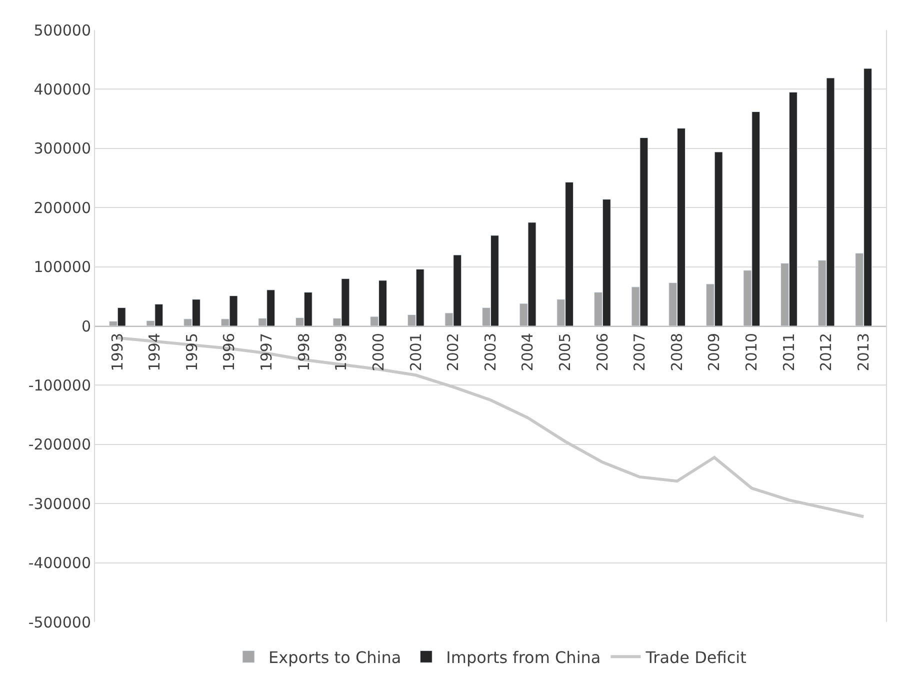  I want to click on x-tick-label: 1996, so click(229, 352).